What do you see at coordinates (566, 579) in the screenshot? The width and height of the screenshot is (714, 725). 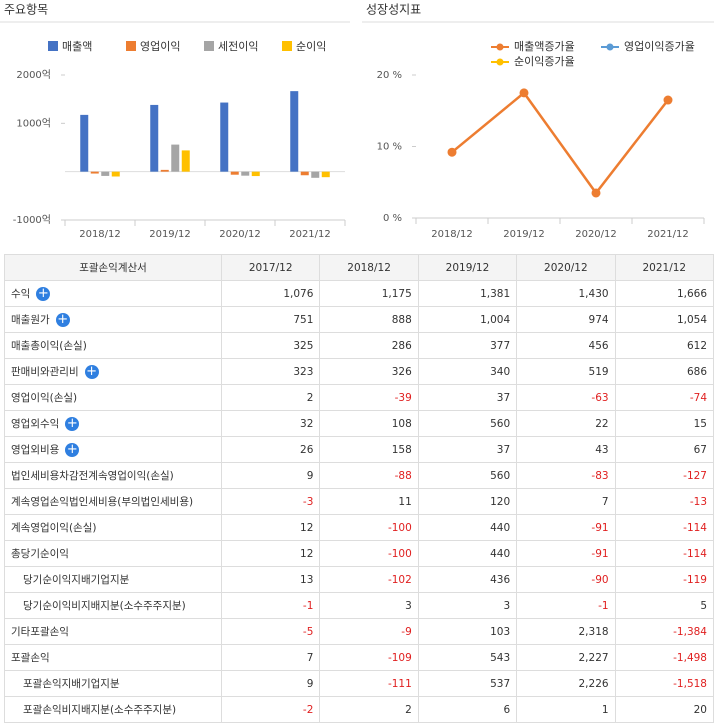 I see `value-cell: -90` at bounding box center [566, 579].